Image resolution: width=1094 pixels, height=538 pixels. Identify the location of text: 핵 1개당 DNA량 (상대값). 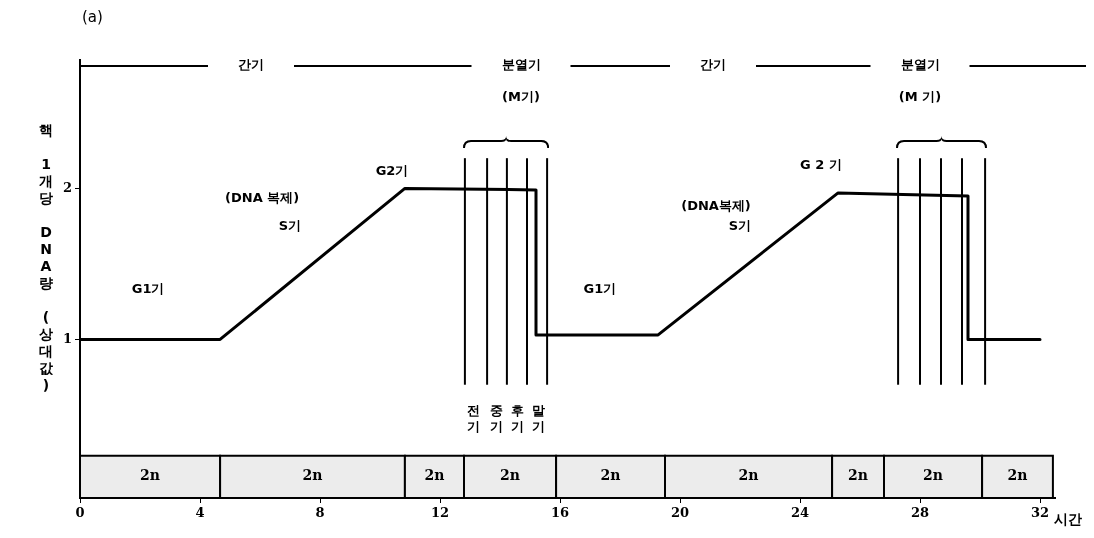
(46, 258).